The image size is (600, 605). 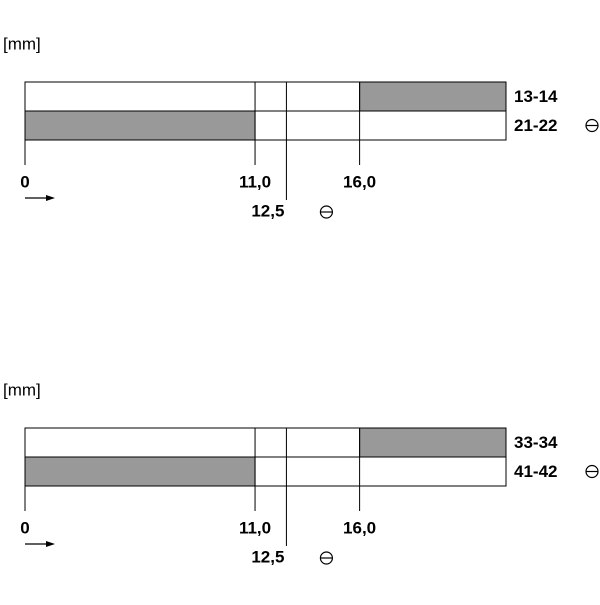 What do you see at coordinates (535, 471) in the screenshot?
I see `contact-label: 41-42` at bounding box center [535, 471].